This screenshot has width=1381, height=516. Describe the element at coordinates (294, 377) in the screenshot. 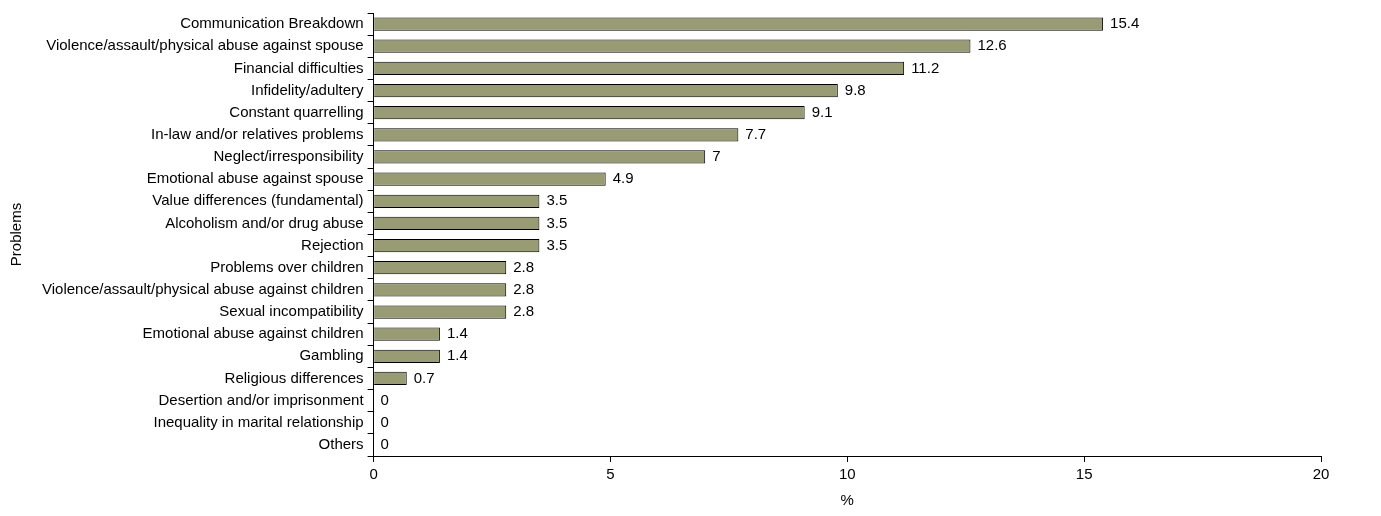

I see `y-tick-label: Religious differences` at that location.